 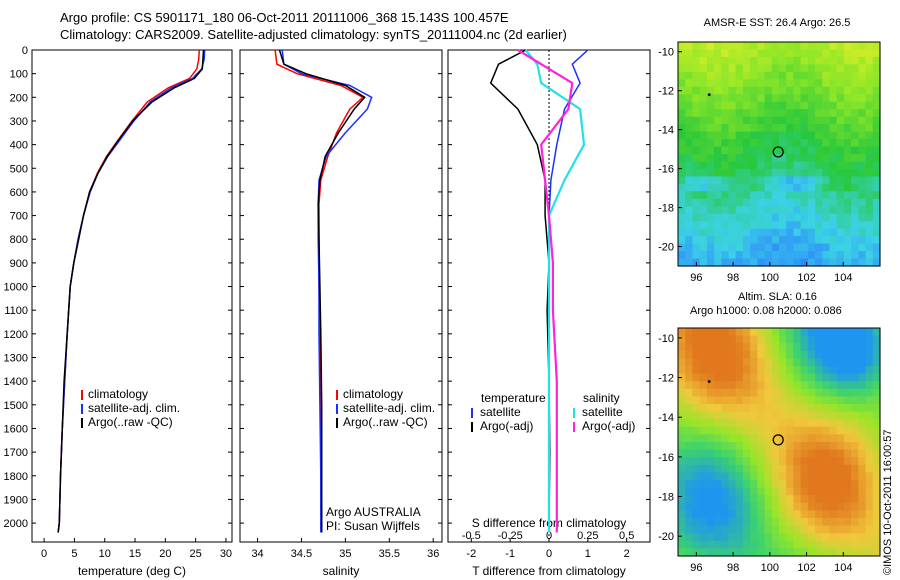 I want to click on x-tick-label: 2, so click(x=627, y=554).